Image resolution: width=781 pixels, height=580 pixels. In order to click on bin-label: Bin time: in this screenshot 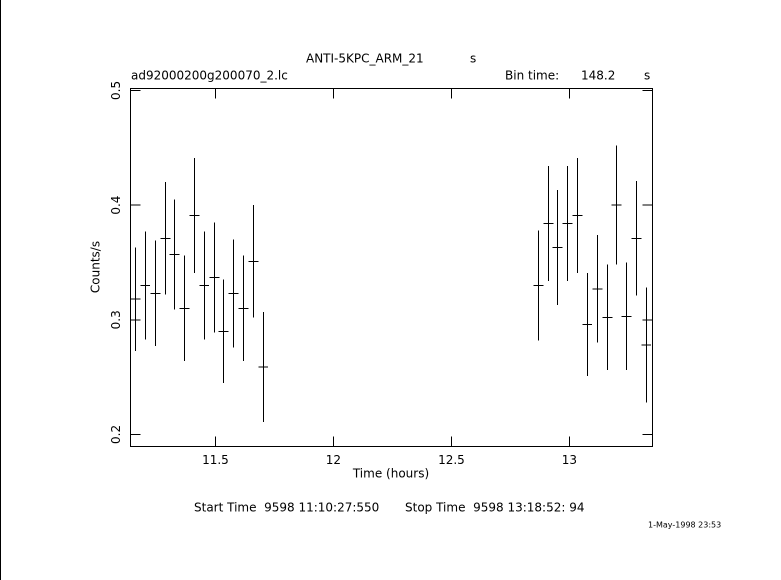, I will do `click(532, 76)`.